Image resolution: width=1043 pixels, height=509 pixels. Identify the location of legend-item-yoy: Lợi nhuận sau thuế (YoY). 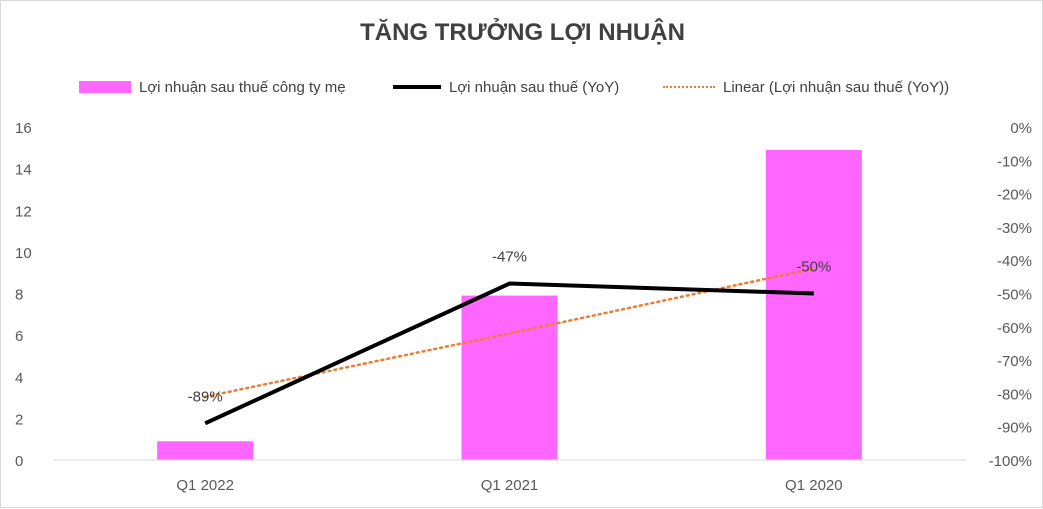
(506, 87).